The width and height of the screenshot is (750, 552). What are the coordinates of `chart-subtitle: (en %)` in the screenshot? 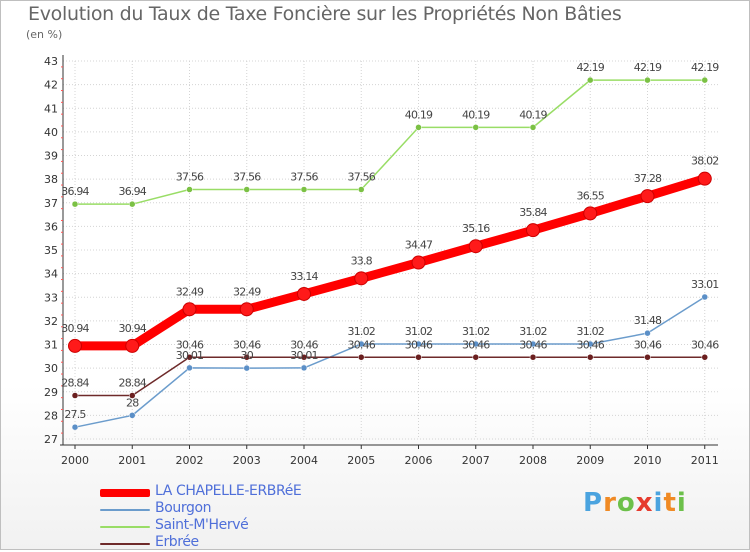 It's located at (44, 34).